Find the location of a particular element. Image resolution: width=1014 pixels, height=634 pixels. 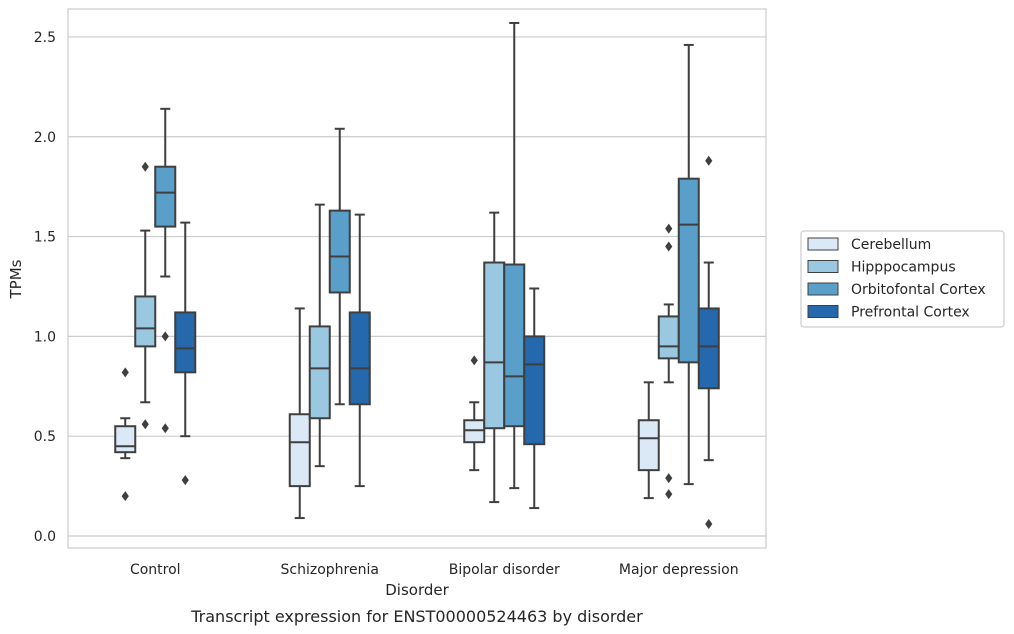

x-tick-label: Control is located at coordinates (155, 570).